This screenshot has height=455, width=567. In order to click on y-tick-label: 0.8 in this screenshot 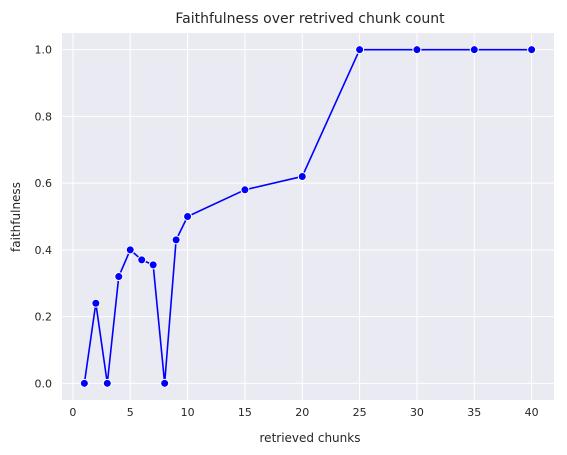, I will do `click(44, 116)`.